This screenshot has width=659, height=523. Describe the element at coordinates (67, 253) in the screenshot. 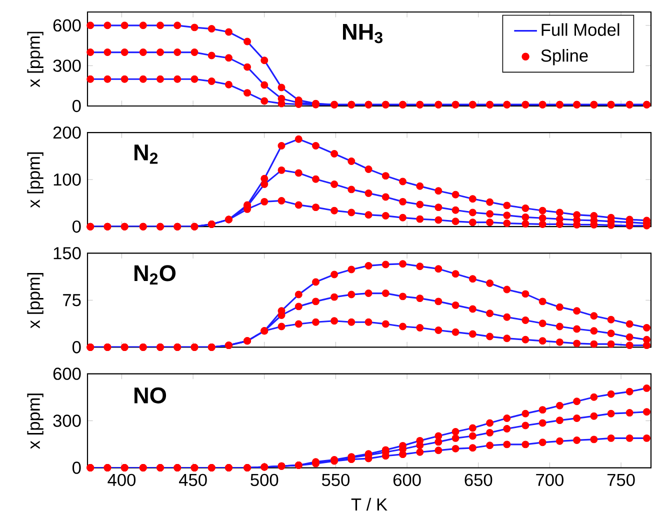

I see `y-tick-label: 150` at that location.